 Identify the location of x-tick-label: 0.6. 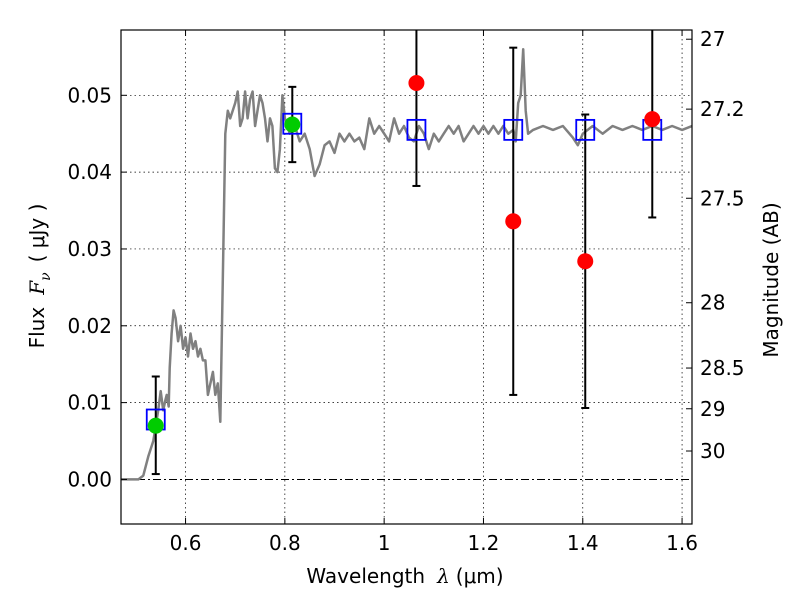
(186, 543).